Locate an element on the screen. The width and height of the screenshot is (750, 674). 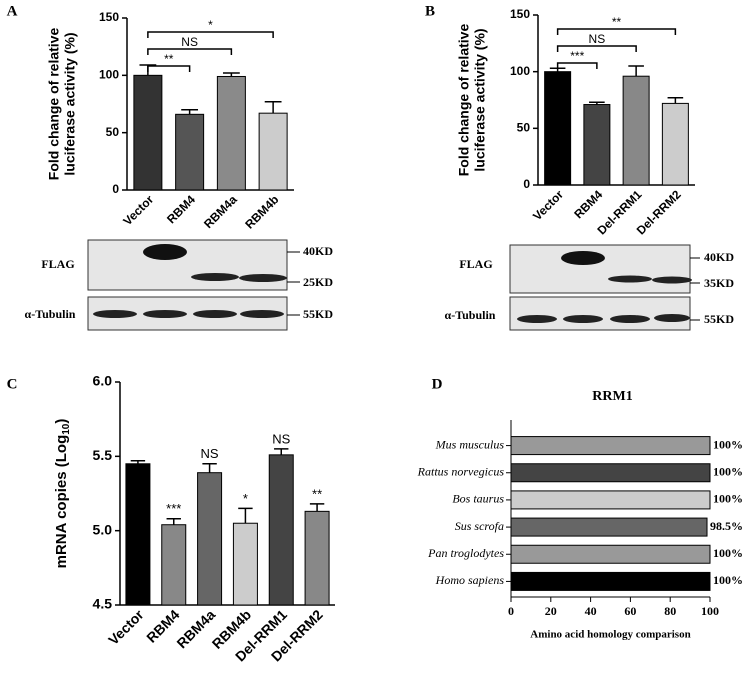
marker-label: 25KD is located at coordinates (318, 282).